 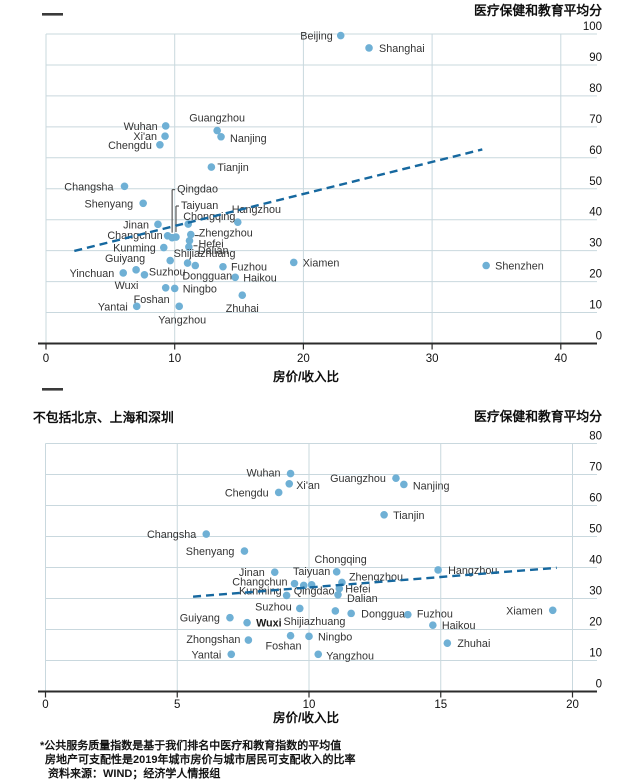 What do you see at coordinates (259, 583) in the screenshot?
I see `point-label-Changchun: Changchun` at bounding box center [259, 583].